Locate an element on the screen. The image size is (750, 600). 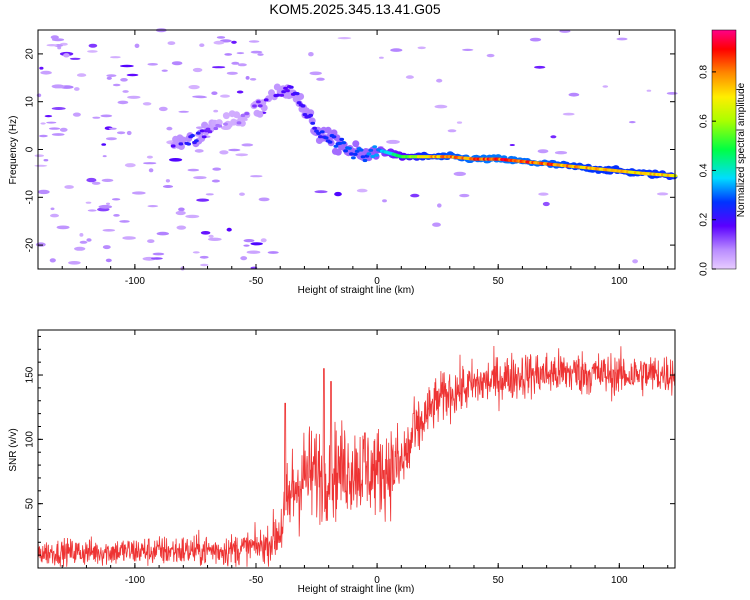
spectrogram-y-label: Frequency (Hz) is located at coordinates (13, 150).